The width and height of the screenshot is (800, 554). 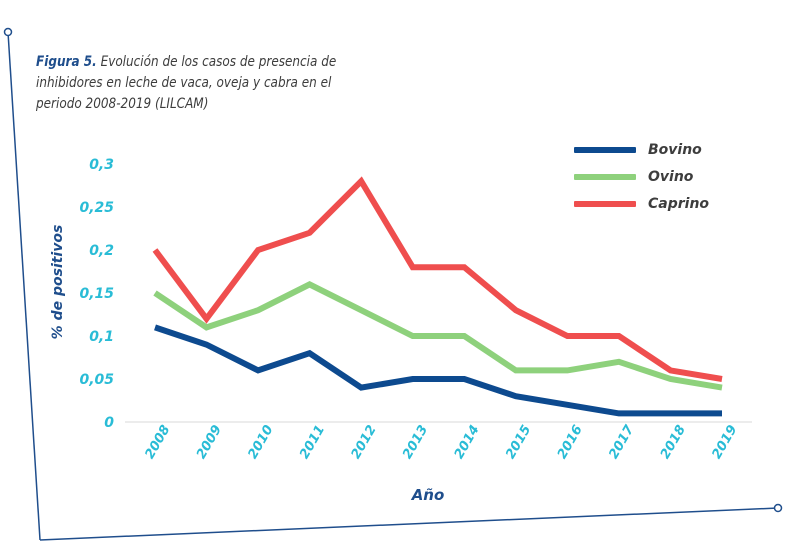 What do you see at coordinates (518, 442) in the screenshot?
I see `x-tick-label: 2015` at bounding box center [518, 442].